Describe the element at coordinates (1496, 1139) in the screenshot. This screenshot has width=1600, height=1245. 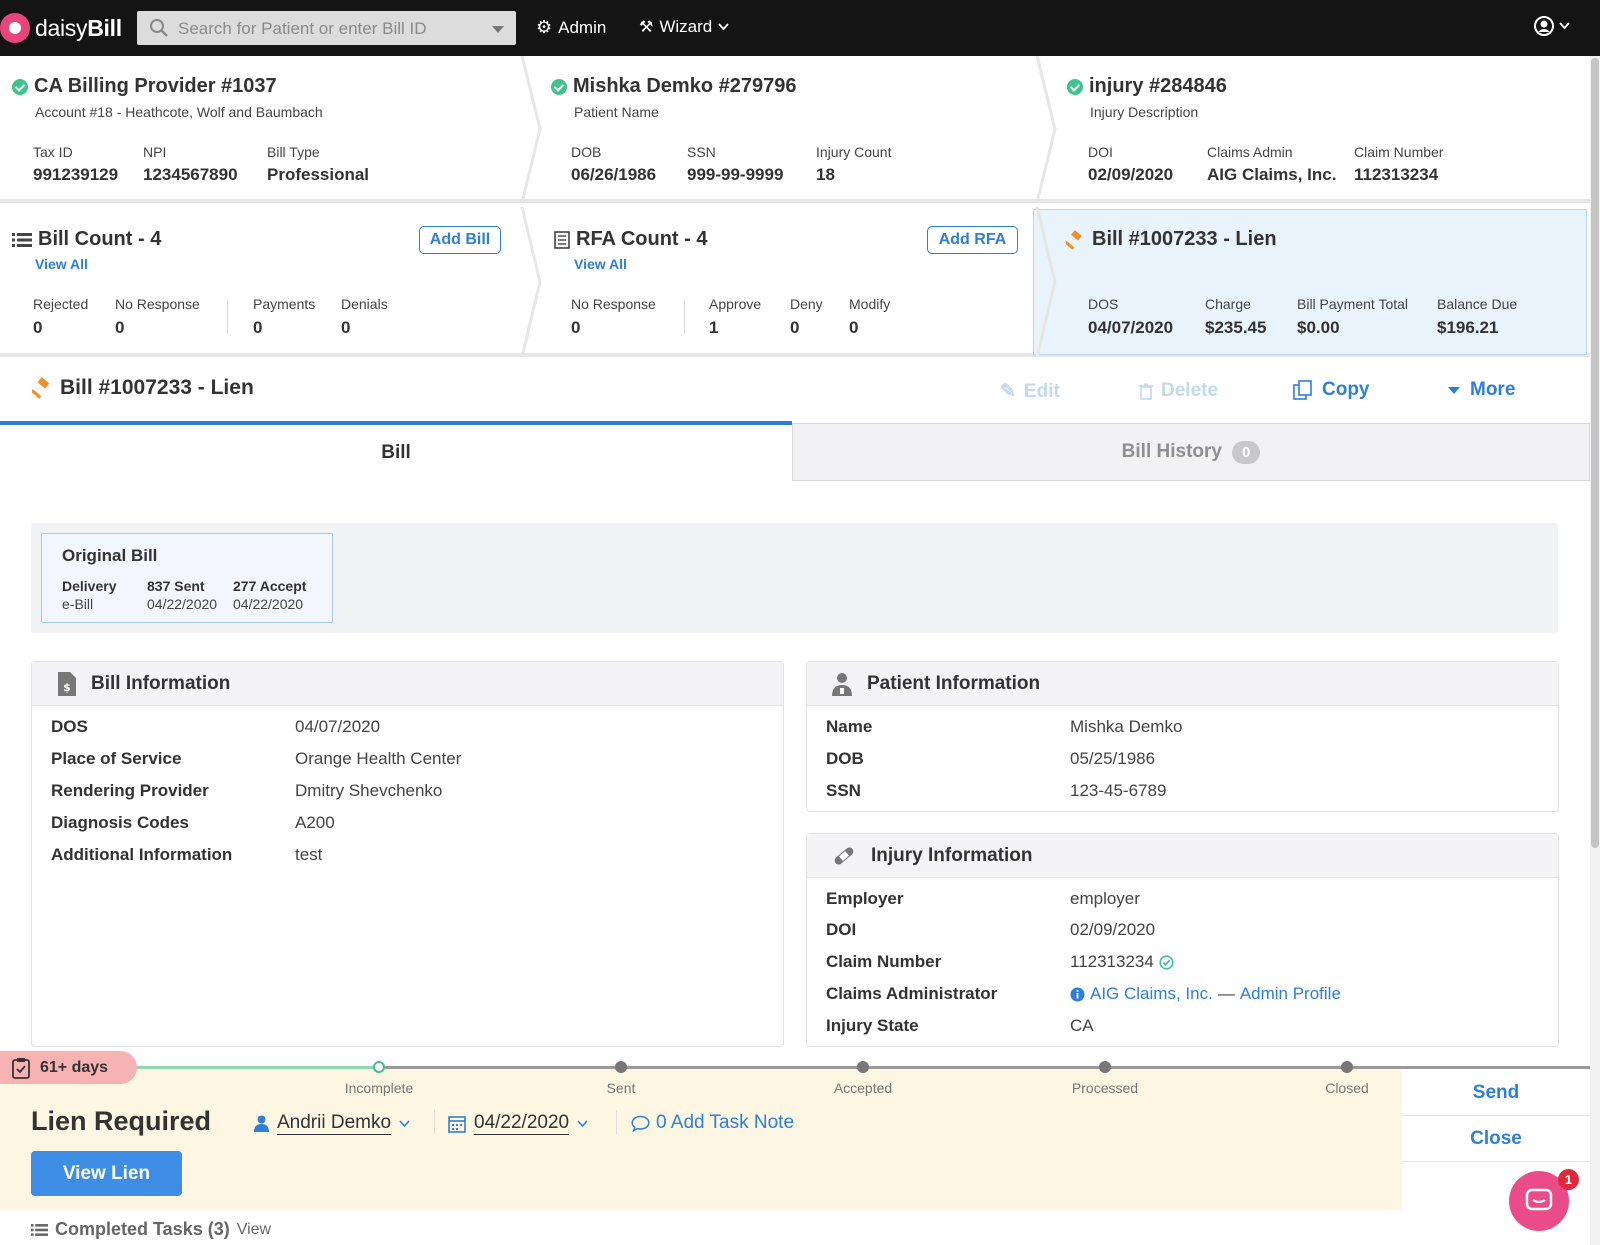
I see `close-button: Close` at that location.